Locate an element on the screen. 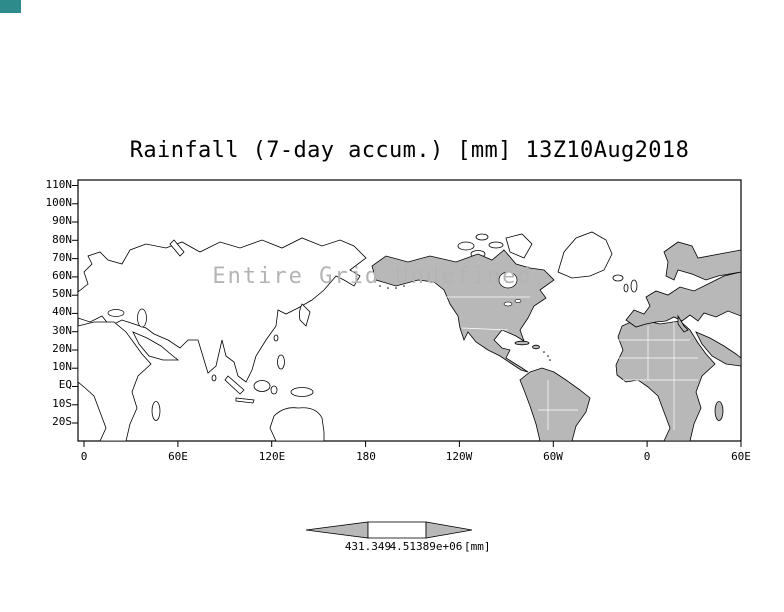 The image size is (784, 612). colorbar-left-arrow-icon is located at coordinates (337, 530).